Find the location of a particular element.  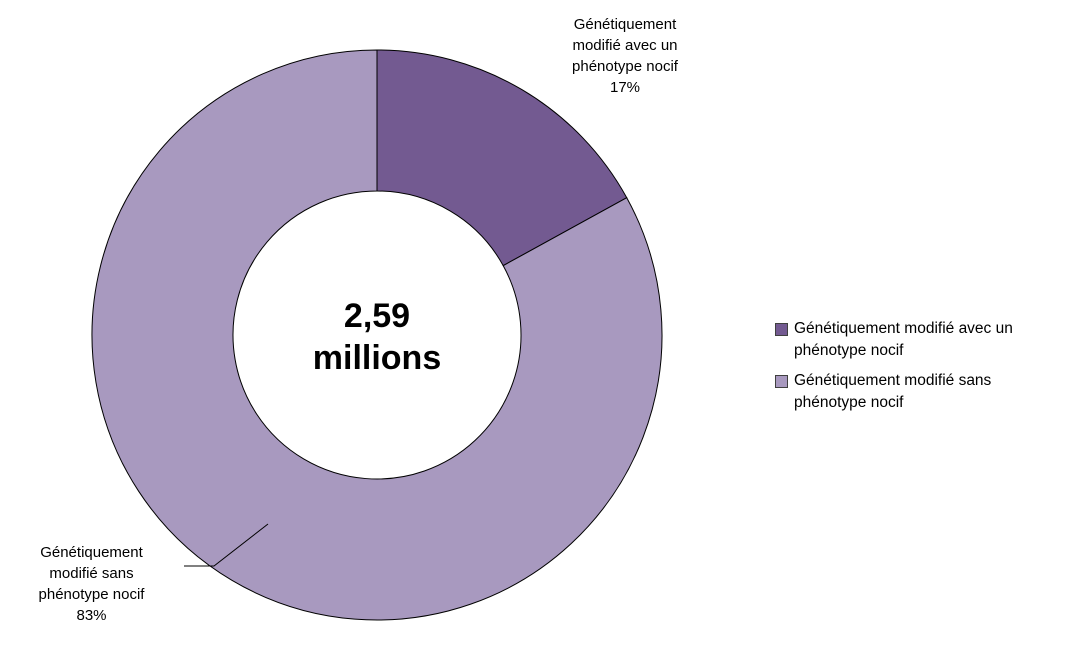

legend-label-line: Génétiquement modifié sans is located at coordinates (893, 380).